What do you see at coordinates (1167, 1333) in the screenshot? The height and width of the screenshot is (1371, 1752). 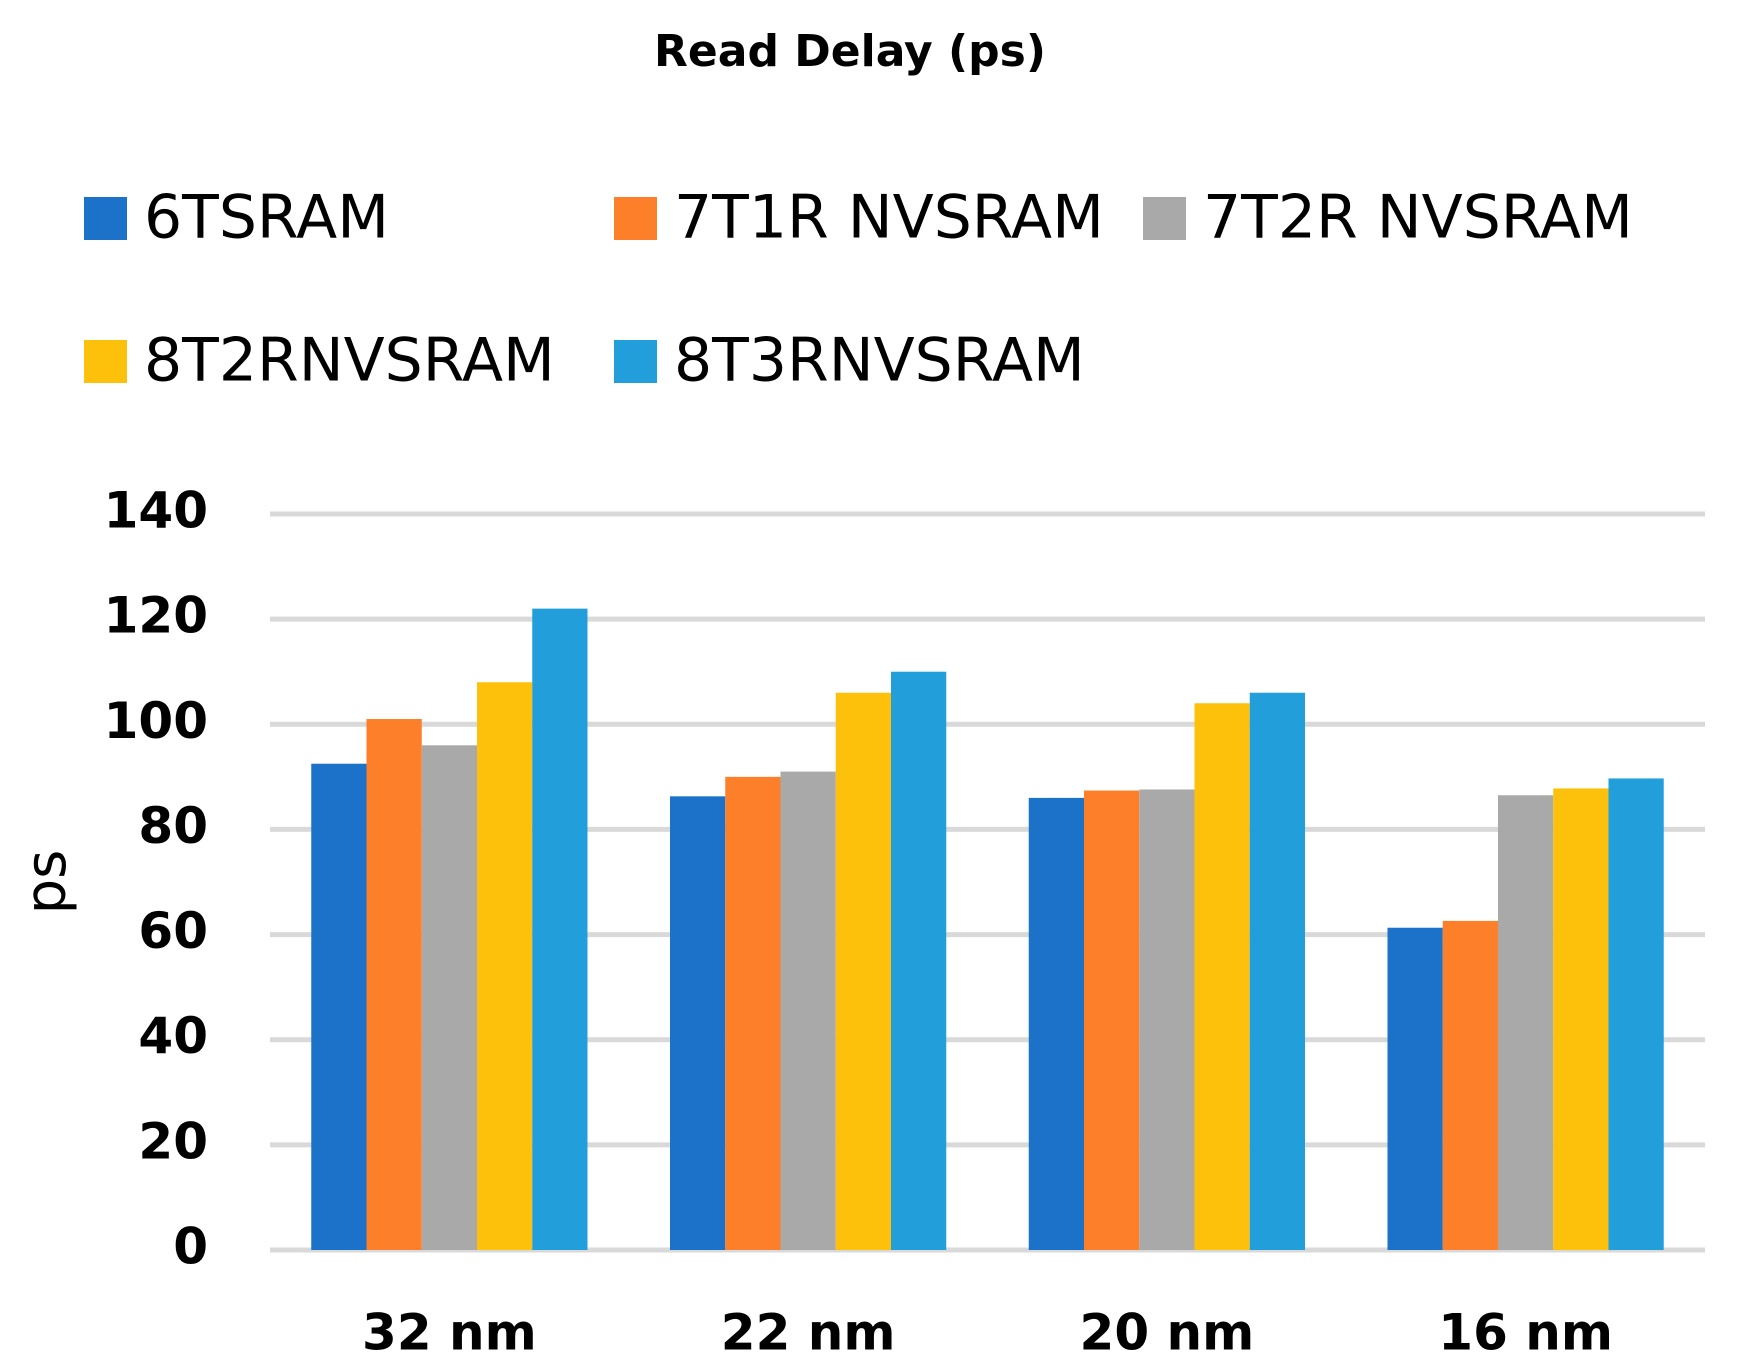 I see `x-tick-label: 20 nm` at bounding box center [1167, 1333].